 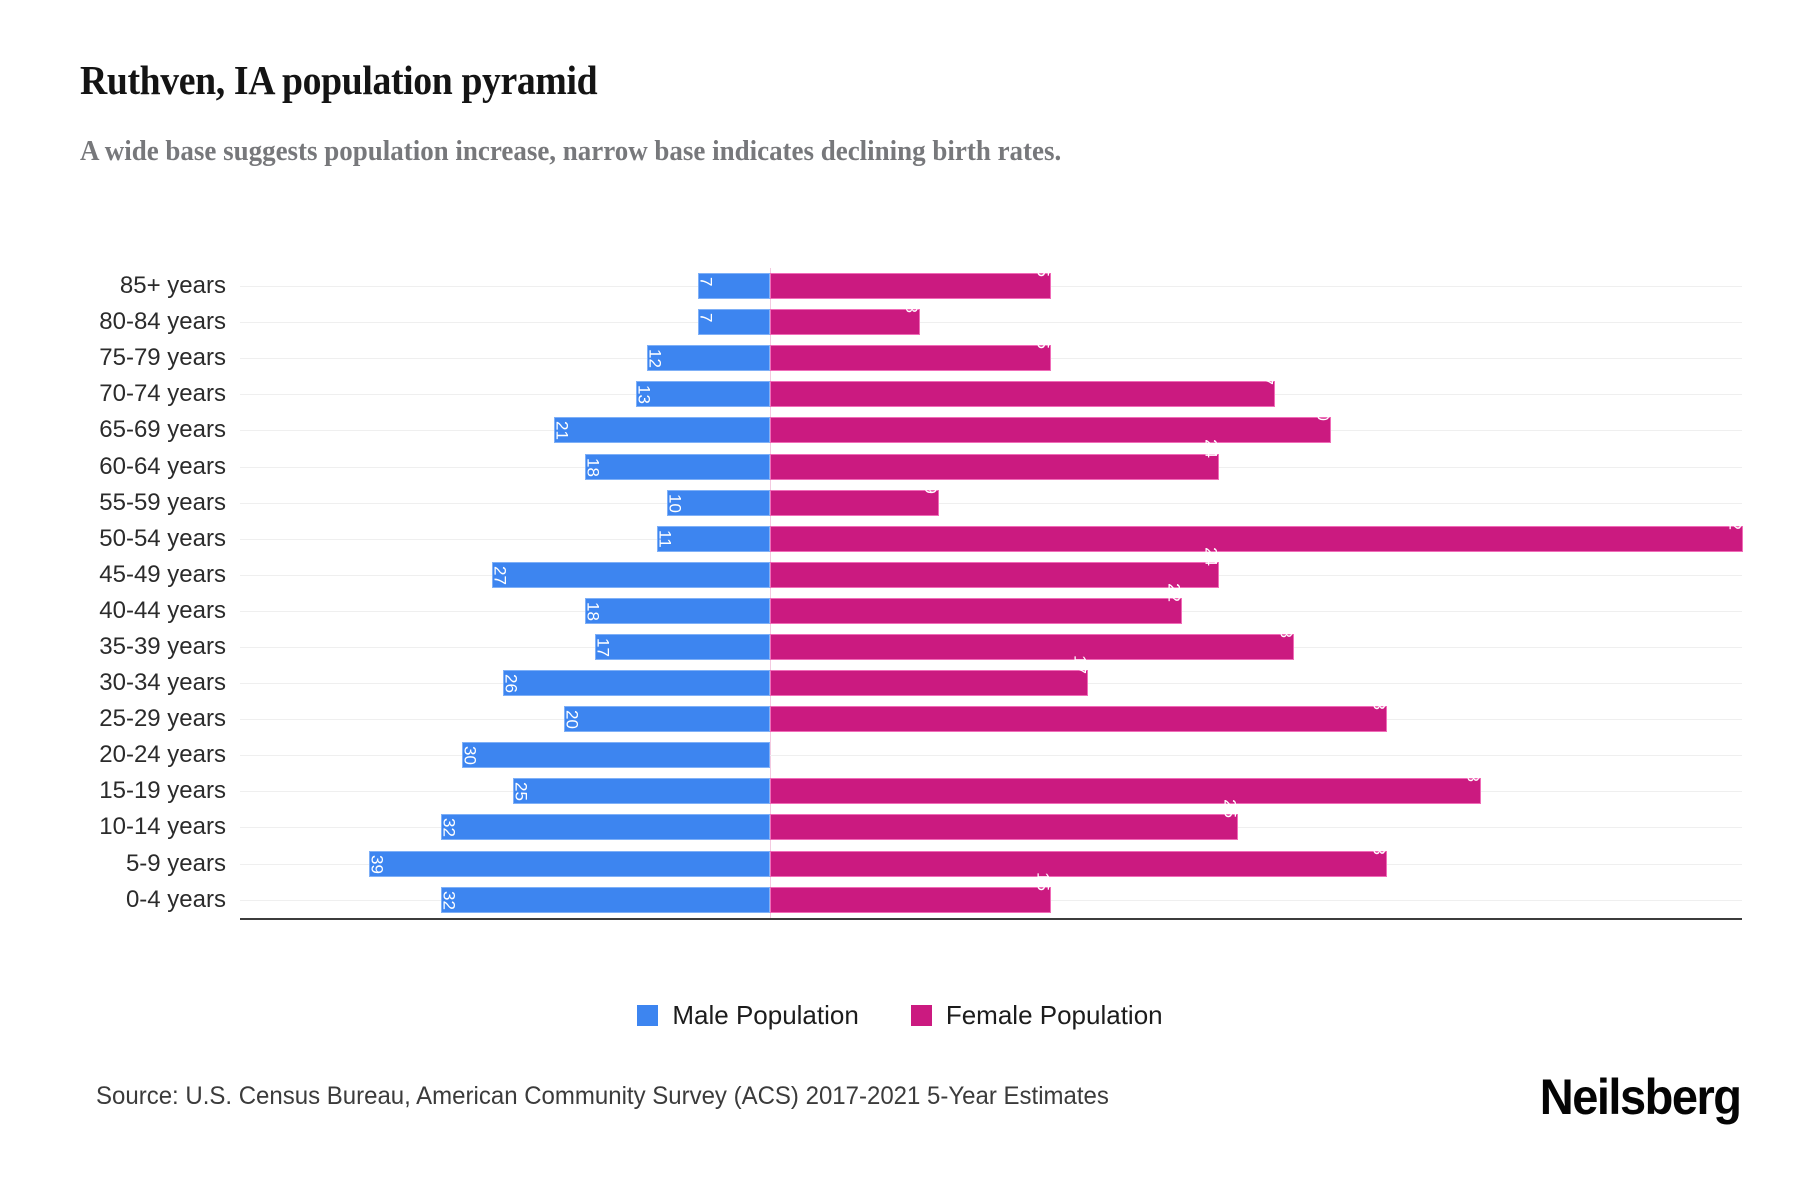 I want to click on chart-legend: Male Population Female Population, so click(x=900, y=1015).